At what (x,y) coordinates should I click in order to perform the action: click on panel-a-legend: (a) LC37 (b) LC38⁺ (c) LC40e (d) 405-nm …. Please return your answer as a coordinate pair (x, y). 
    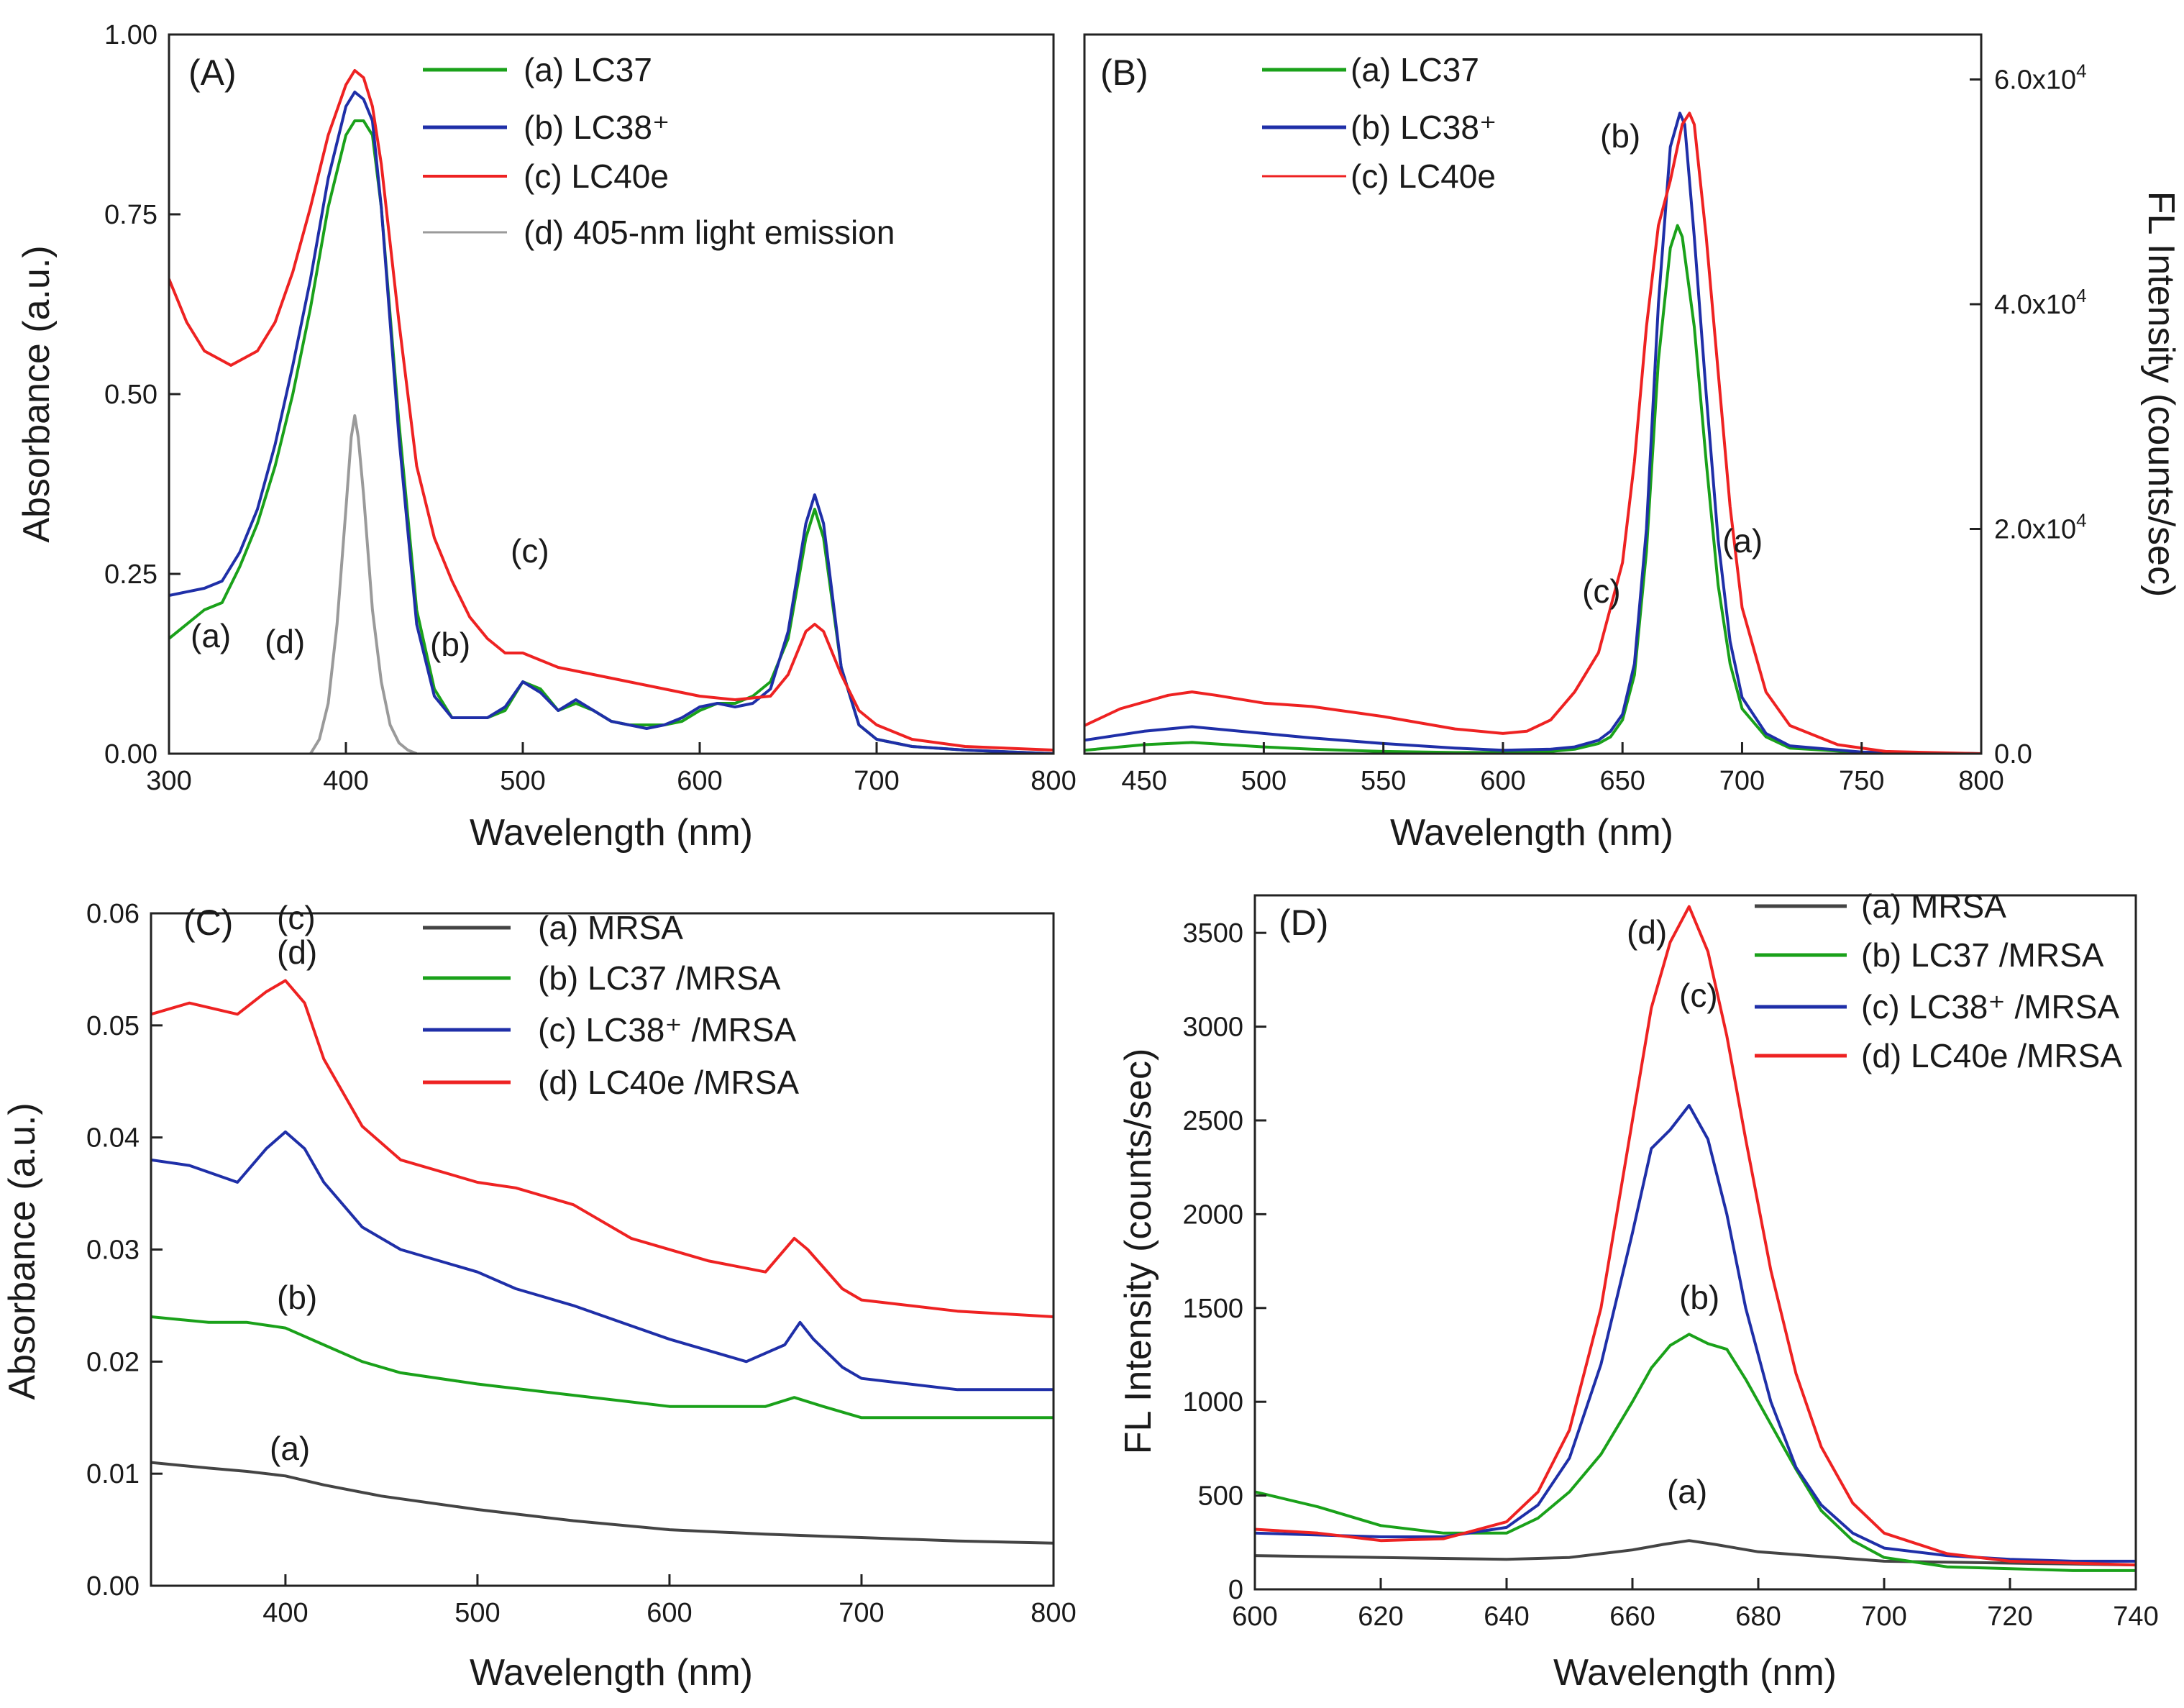
    Looking at the image, I should click on (659, 151).